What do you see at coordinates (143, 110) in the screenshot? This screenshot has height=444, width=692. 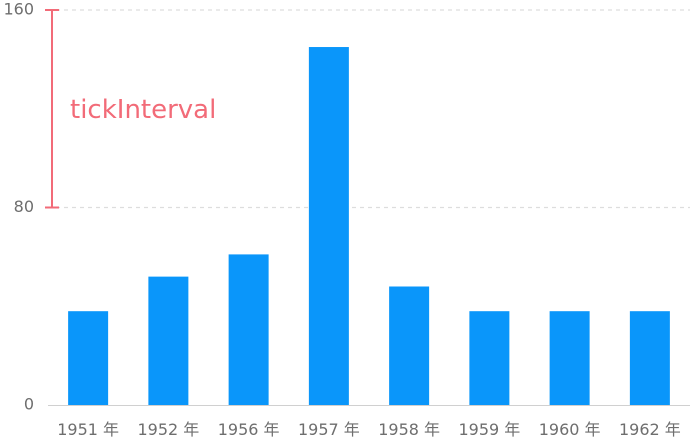 I see `annotation-label: tickInterval` at bounding box center [143, 110].